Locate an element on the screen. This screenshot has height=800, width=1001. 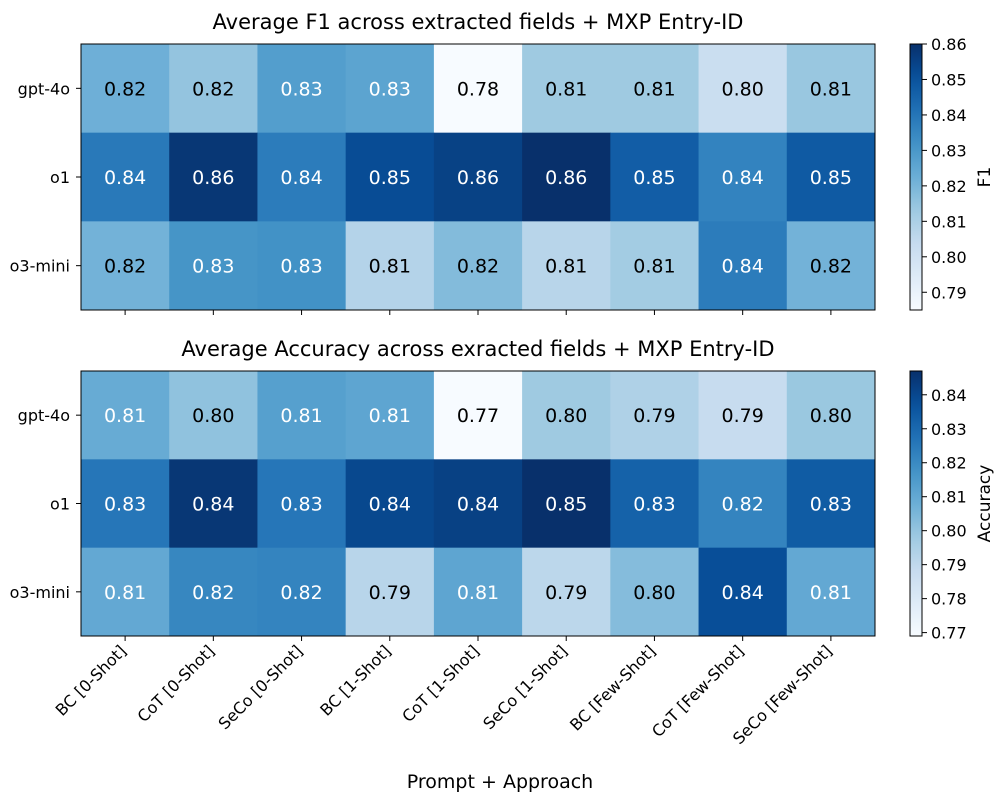
accuracy-colorbar-tick-label: 0.82 is located at coordinates (949, 463).